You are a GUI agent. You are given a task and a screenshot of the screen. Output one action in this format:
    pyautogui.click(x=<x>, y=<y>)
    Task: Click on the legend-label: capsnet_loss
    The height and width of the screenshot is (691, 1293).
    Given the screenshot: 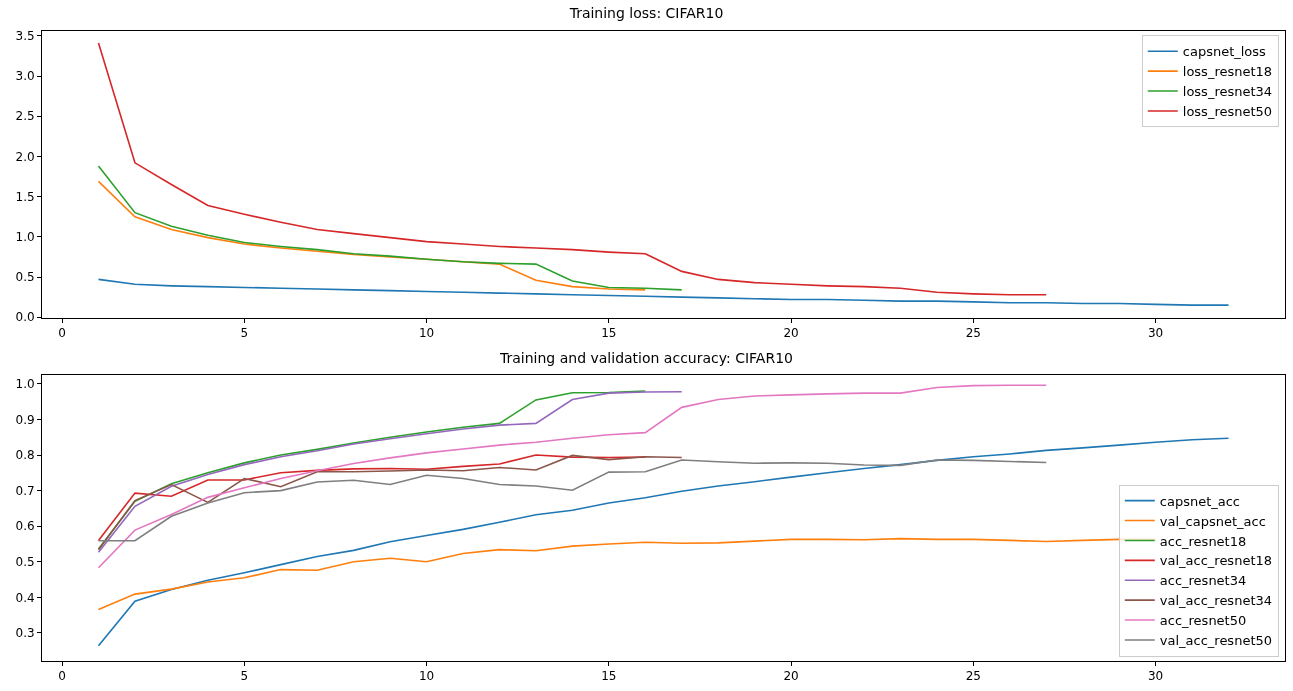 What is the action you would take?
    pyautogui.click(x=1224, y=52)
    